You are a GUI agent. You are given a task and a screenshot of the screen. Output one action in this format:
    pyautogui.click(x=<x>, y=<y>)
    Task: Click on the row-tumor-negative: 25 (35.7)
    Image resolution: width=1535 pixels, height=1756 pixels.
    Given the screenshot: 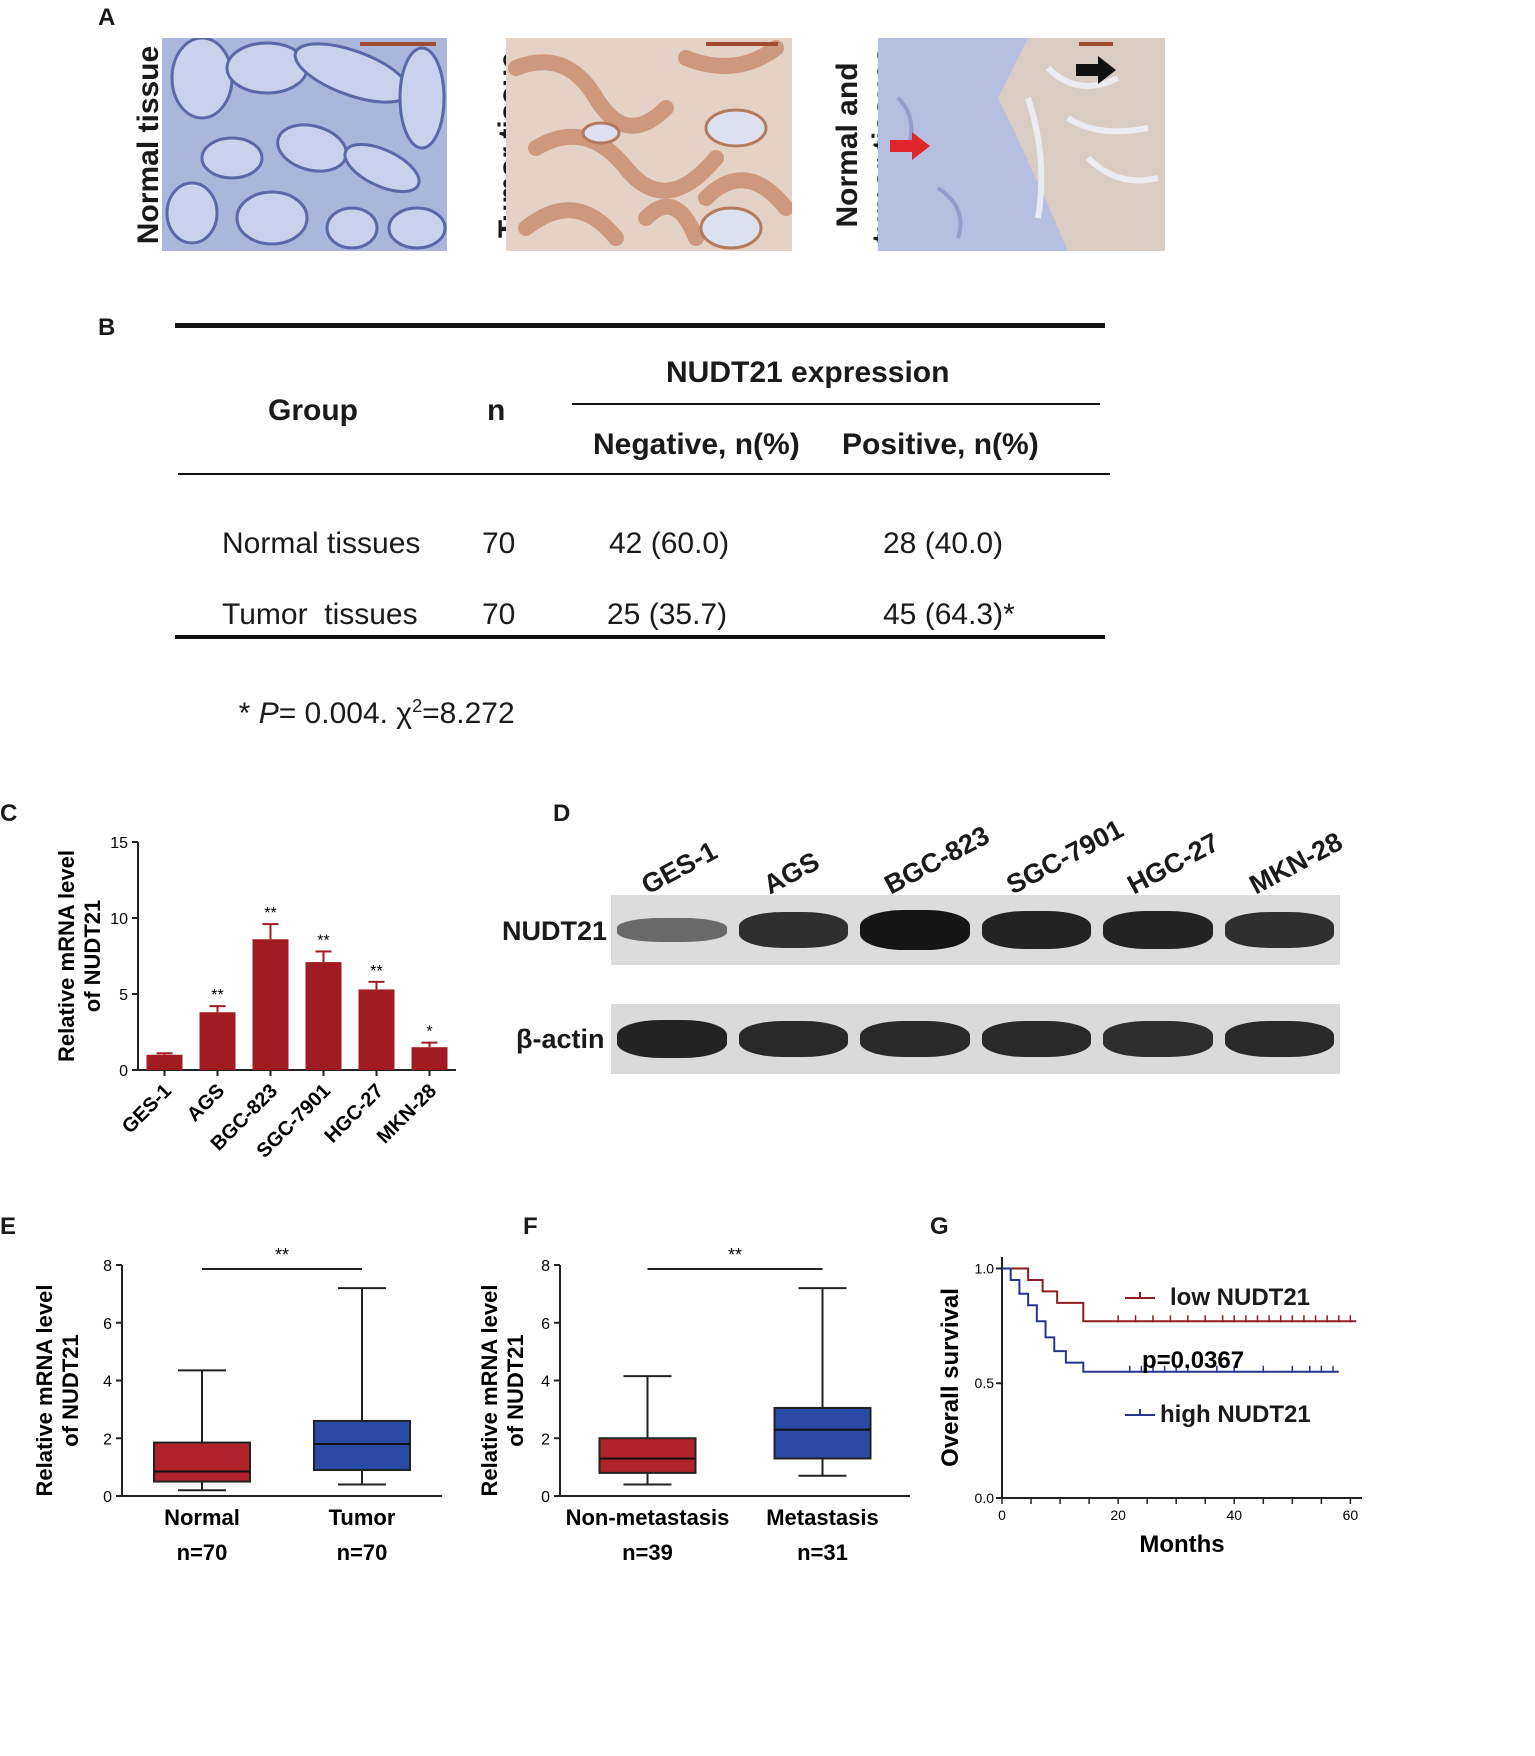 What is the action you would take?
    pyautogui.click(x=667, y=614)
    